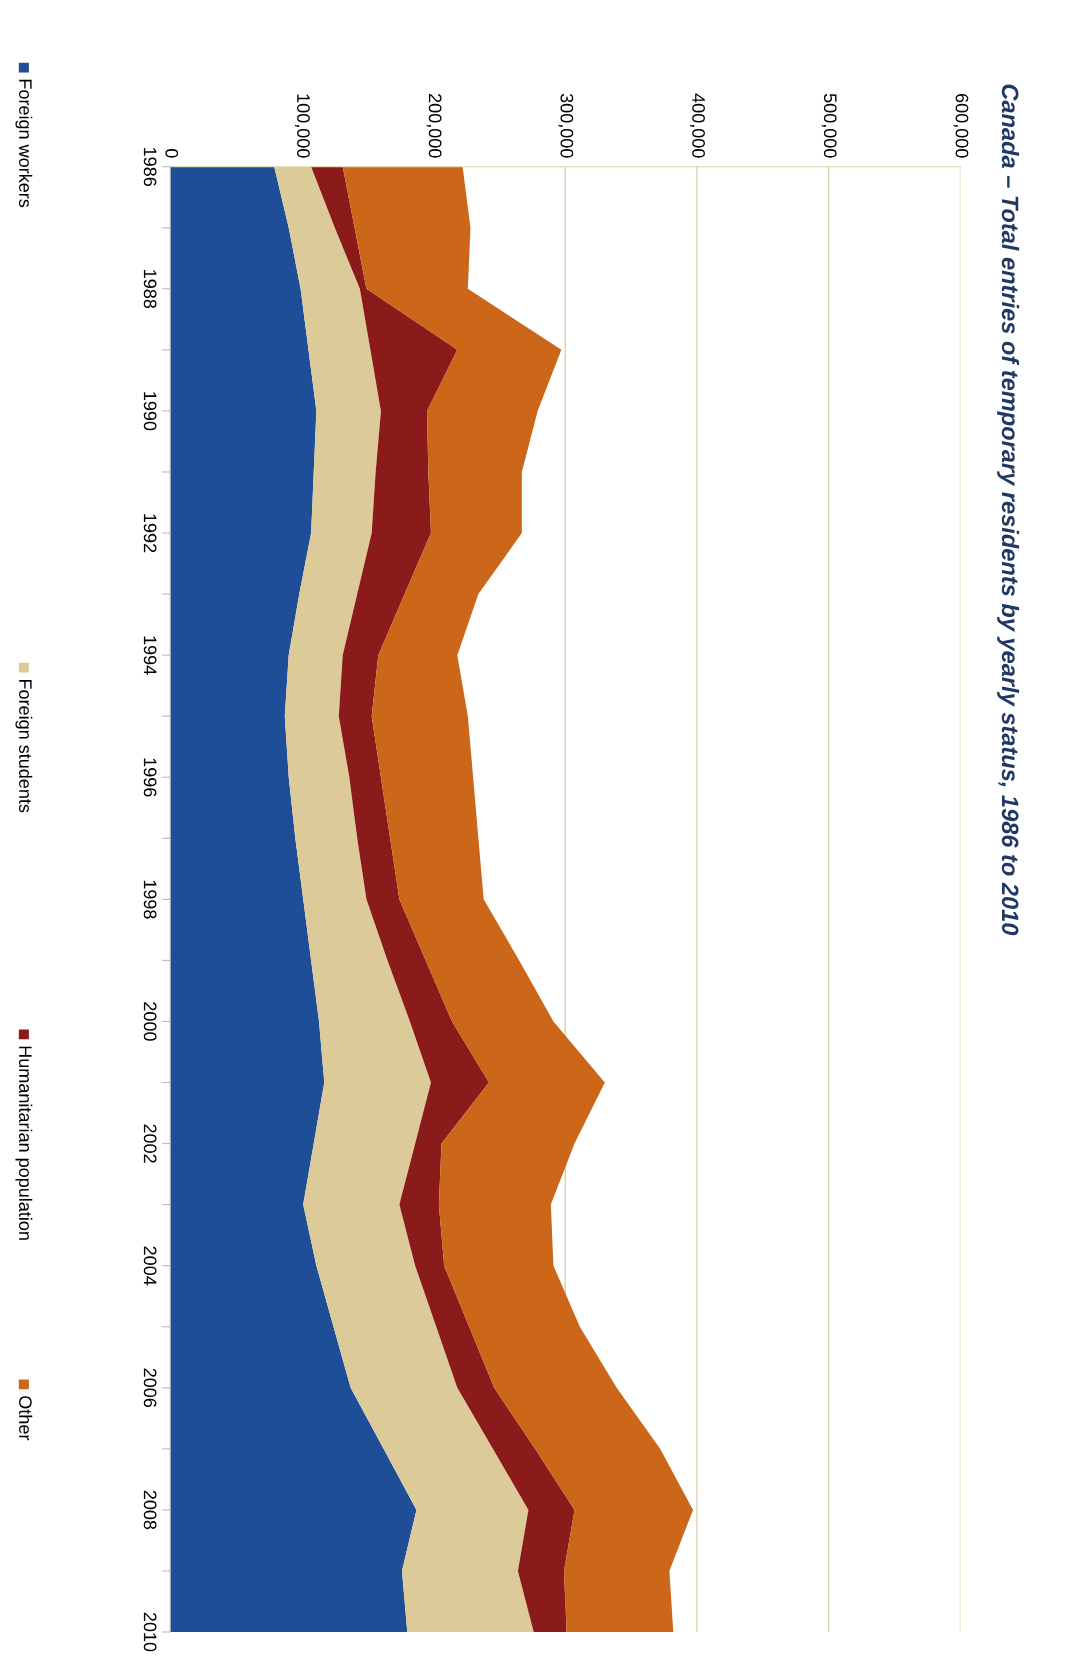 This screenshot has height=1667, width=1084. I want to click on y-tick-label: 1988, so click(150, 289).